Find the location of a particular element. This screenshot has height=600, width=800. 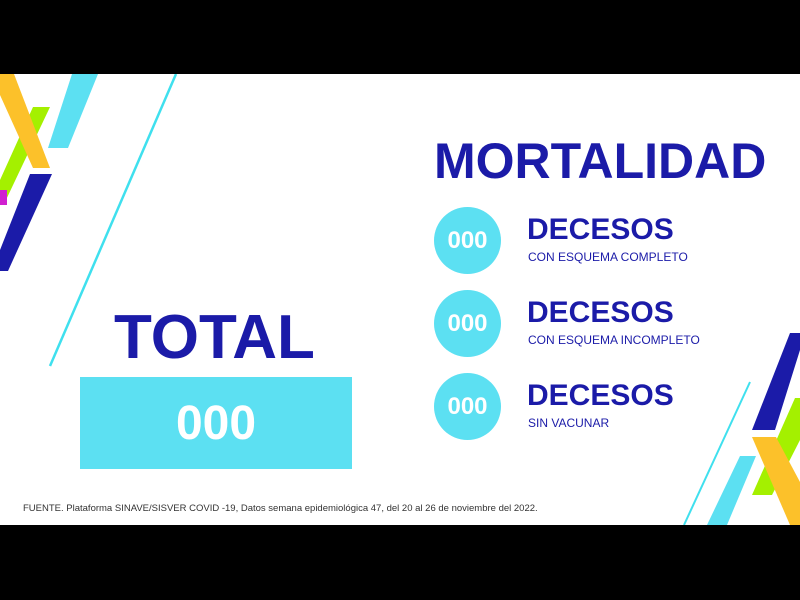

stripe-yellow-right is located at coordinates (776, 481).